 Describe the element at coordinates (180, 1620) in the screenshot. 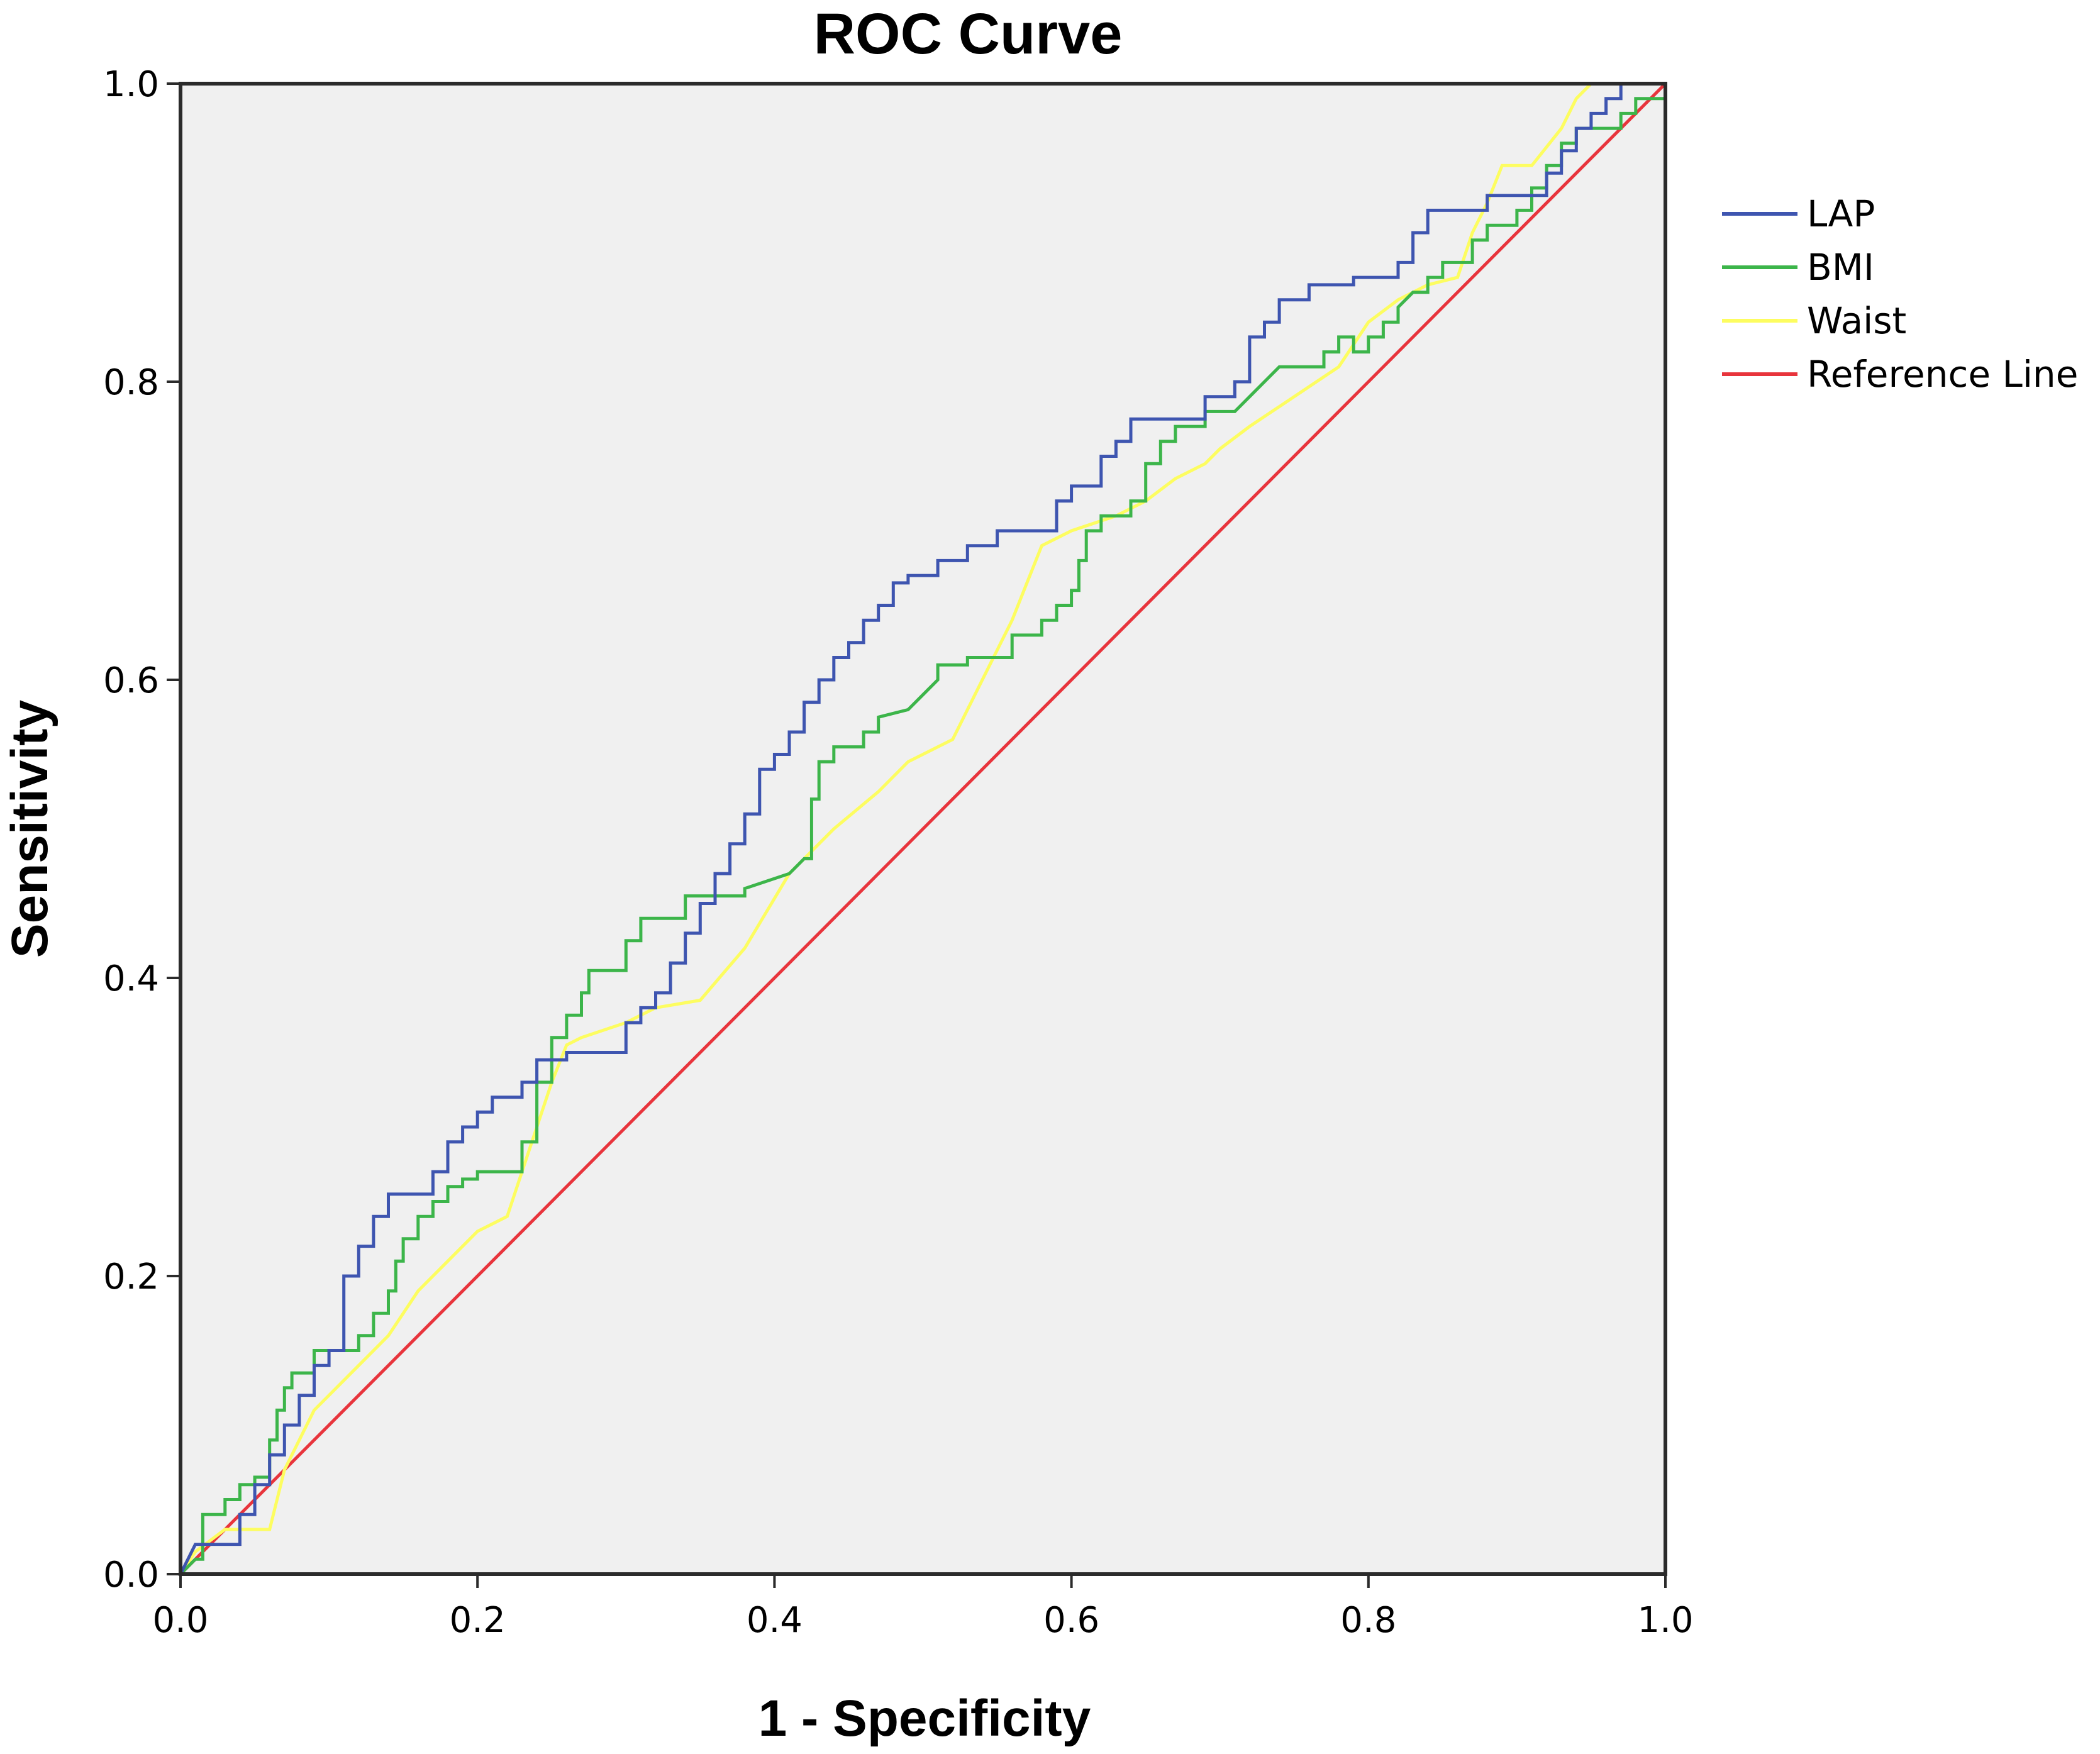

I see `x-tick-label: 0.0` at that location.